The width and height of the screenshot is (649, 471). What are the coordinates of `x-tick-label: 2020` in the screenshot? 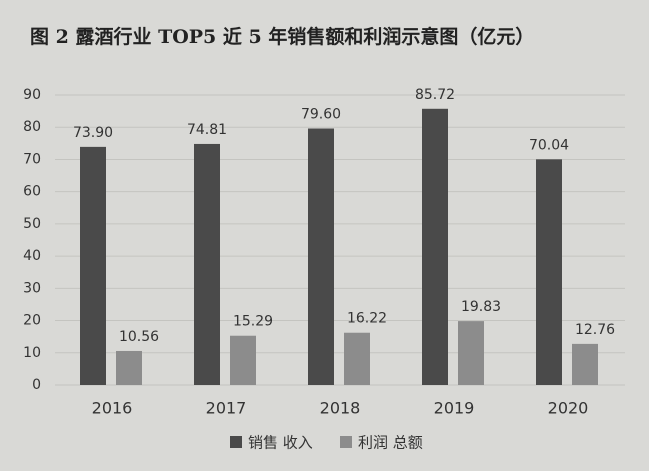 It's located at (568, 408).